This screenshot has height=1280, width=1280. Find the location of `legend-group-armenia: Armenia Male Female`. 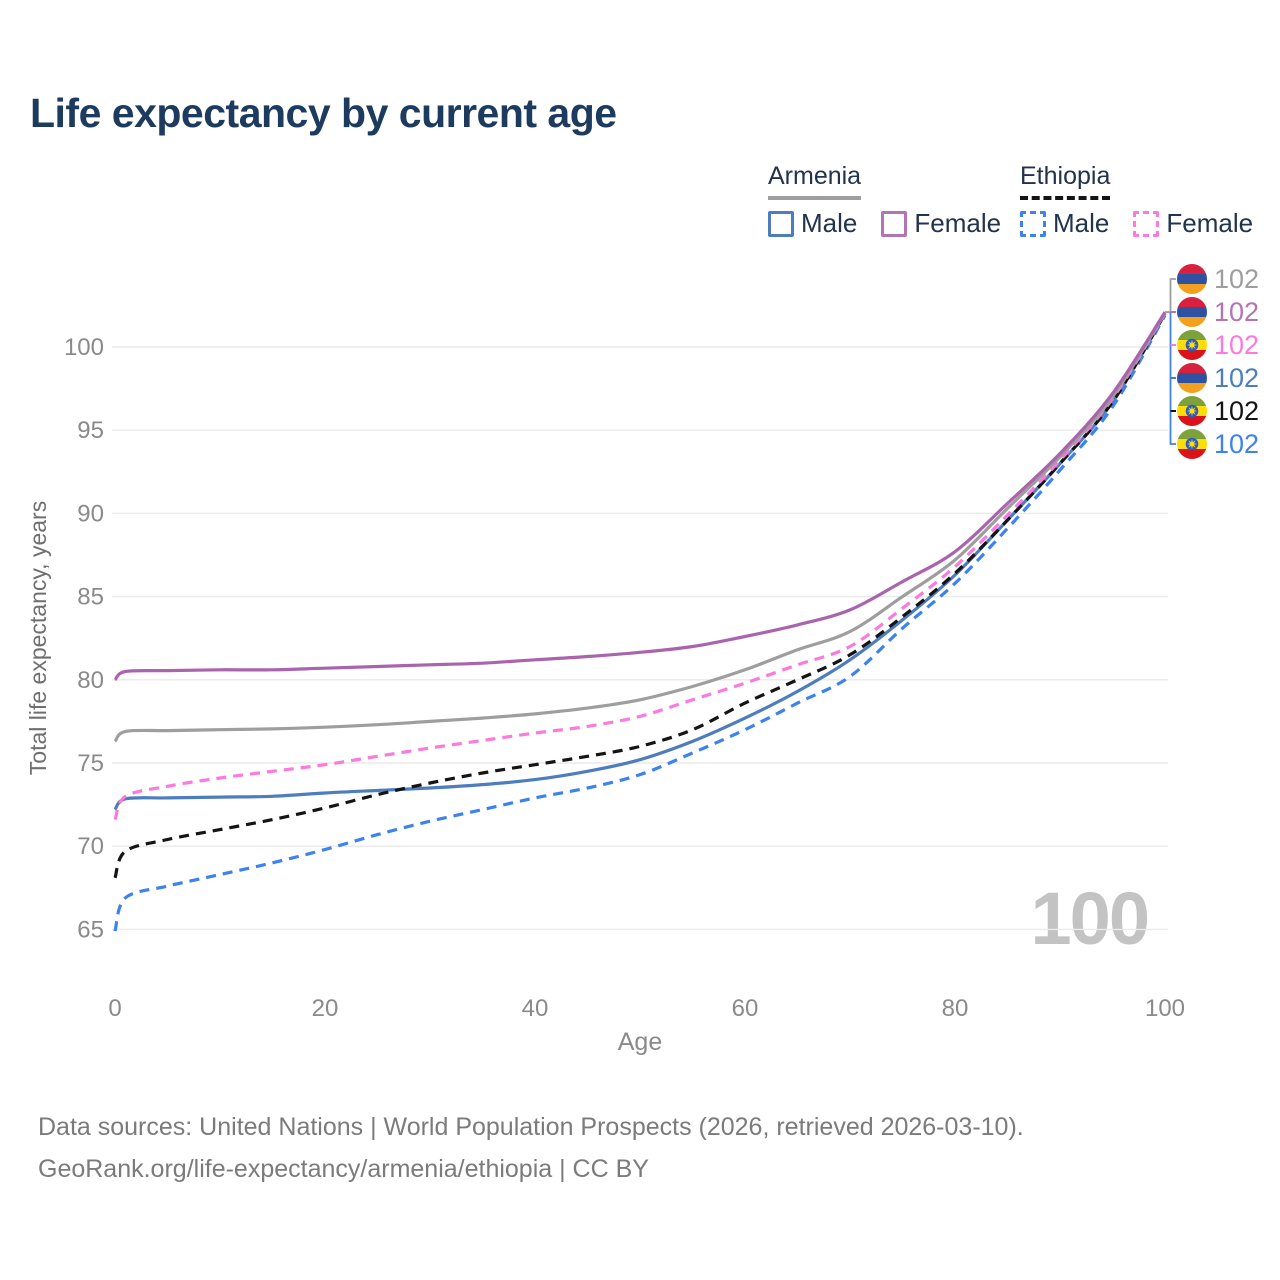

legend-group-armenia: Armenia Male Female is located at coordinates (884, 200).